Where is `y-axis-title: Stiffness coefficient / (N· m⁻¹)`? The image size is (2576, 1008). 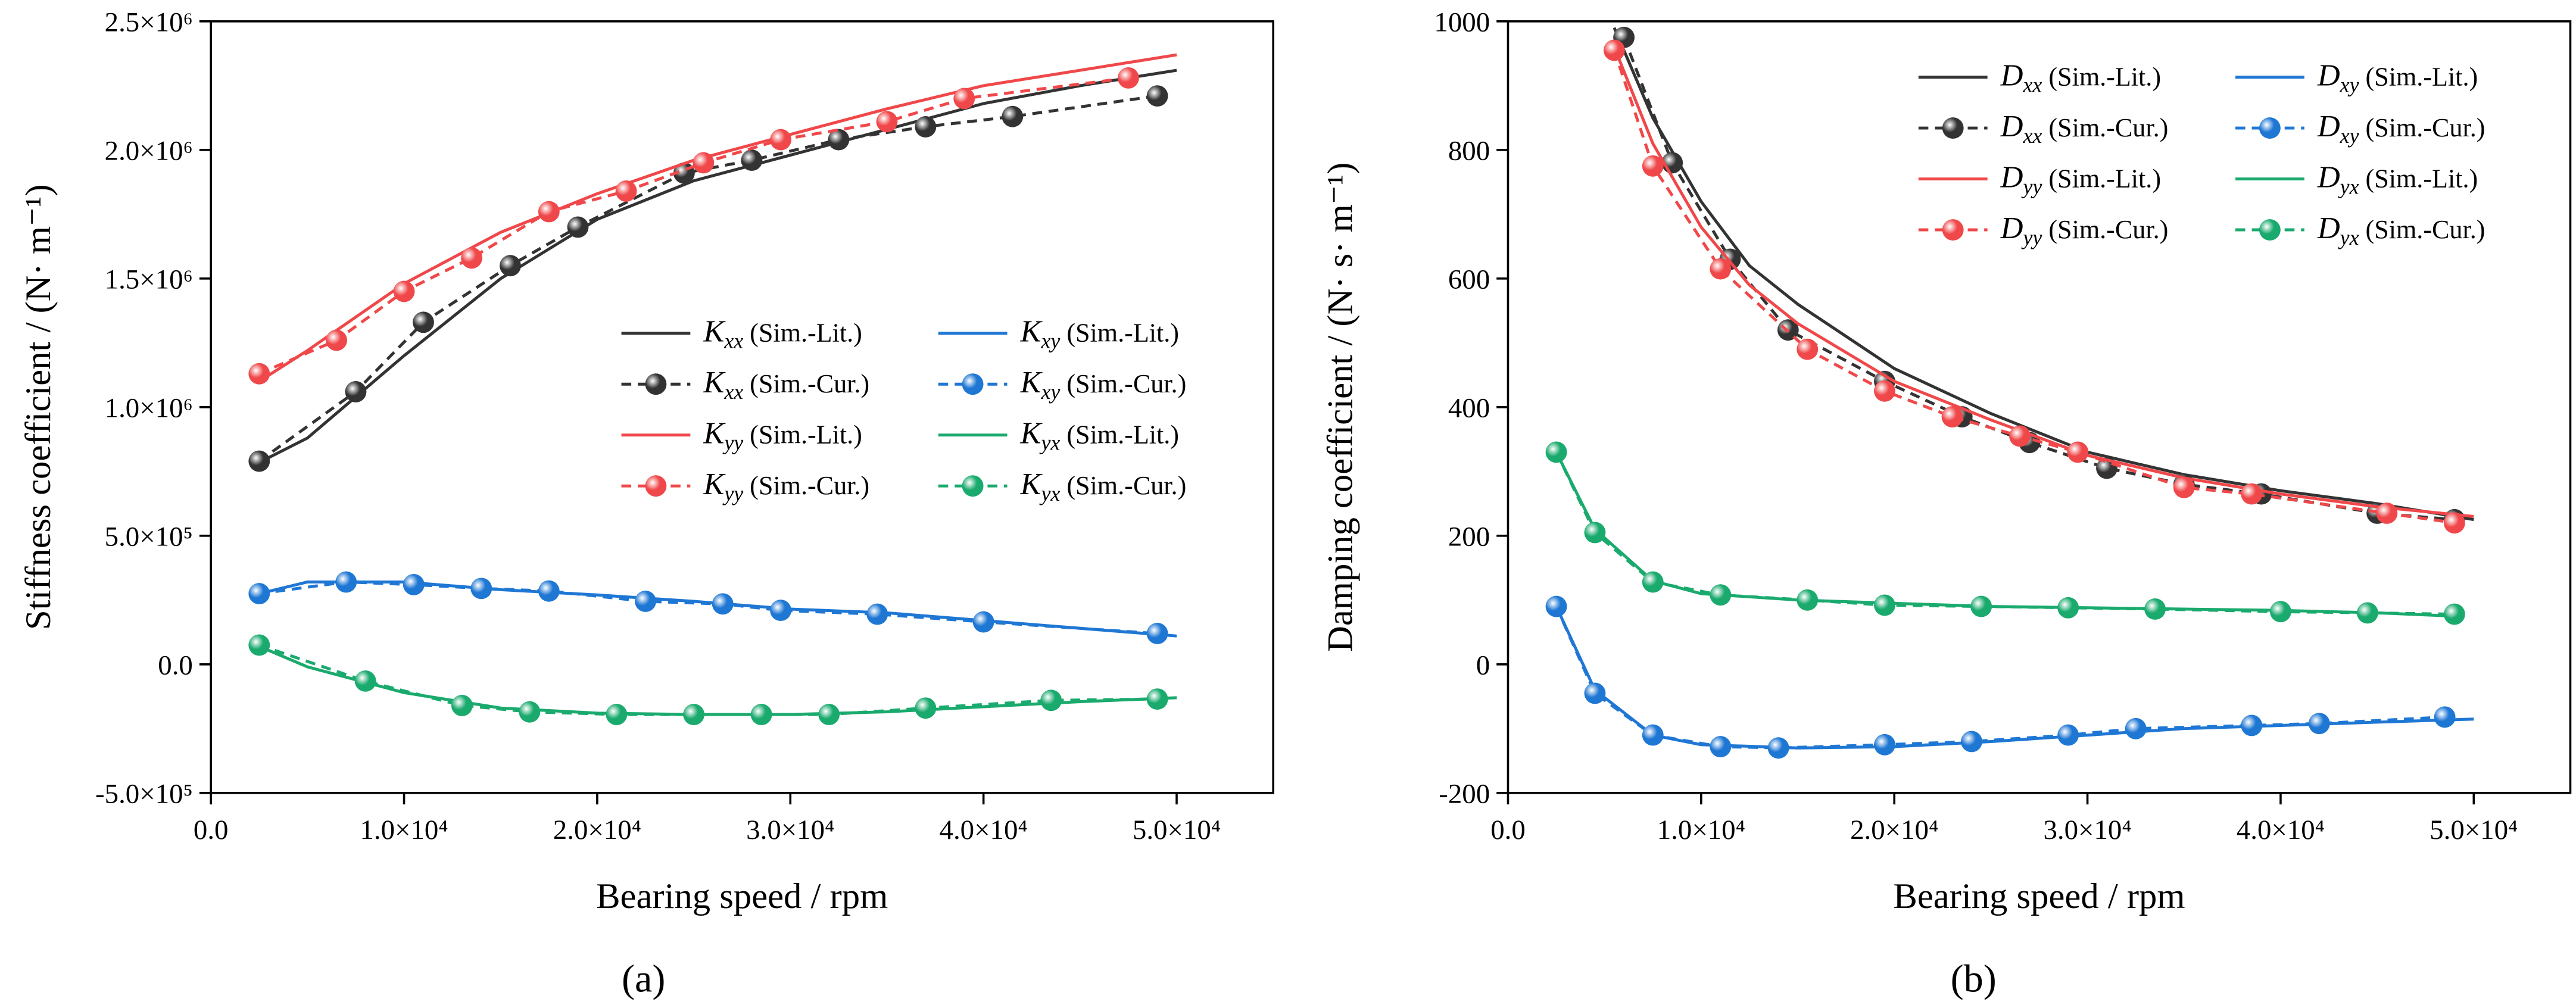 y-axis-title: Stiffness coefficient / (N· m⁻¹) is located at coordinates (38, 407).